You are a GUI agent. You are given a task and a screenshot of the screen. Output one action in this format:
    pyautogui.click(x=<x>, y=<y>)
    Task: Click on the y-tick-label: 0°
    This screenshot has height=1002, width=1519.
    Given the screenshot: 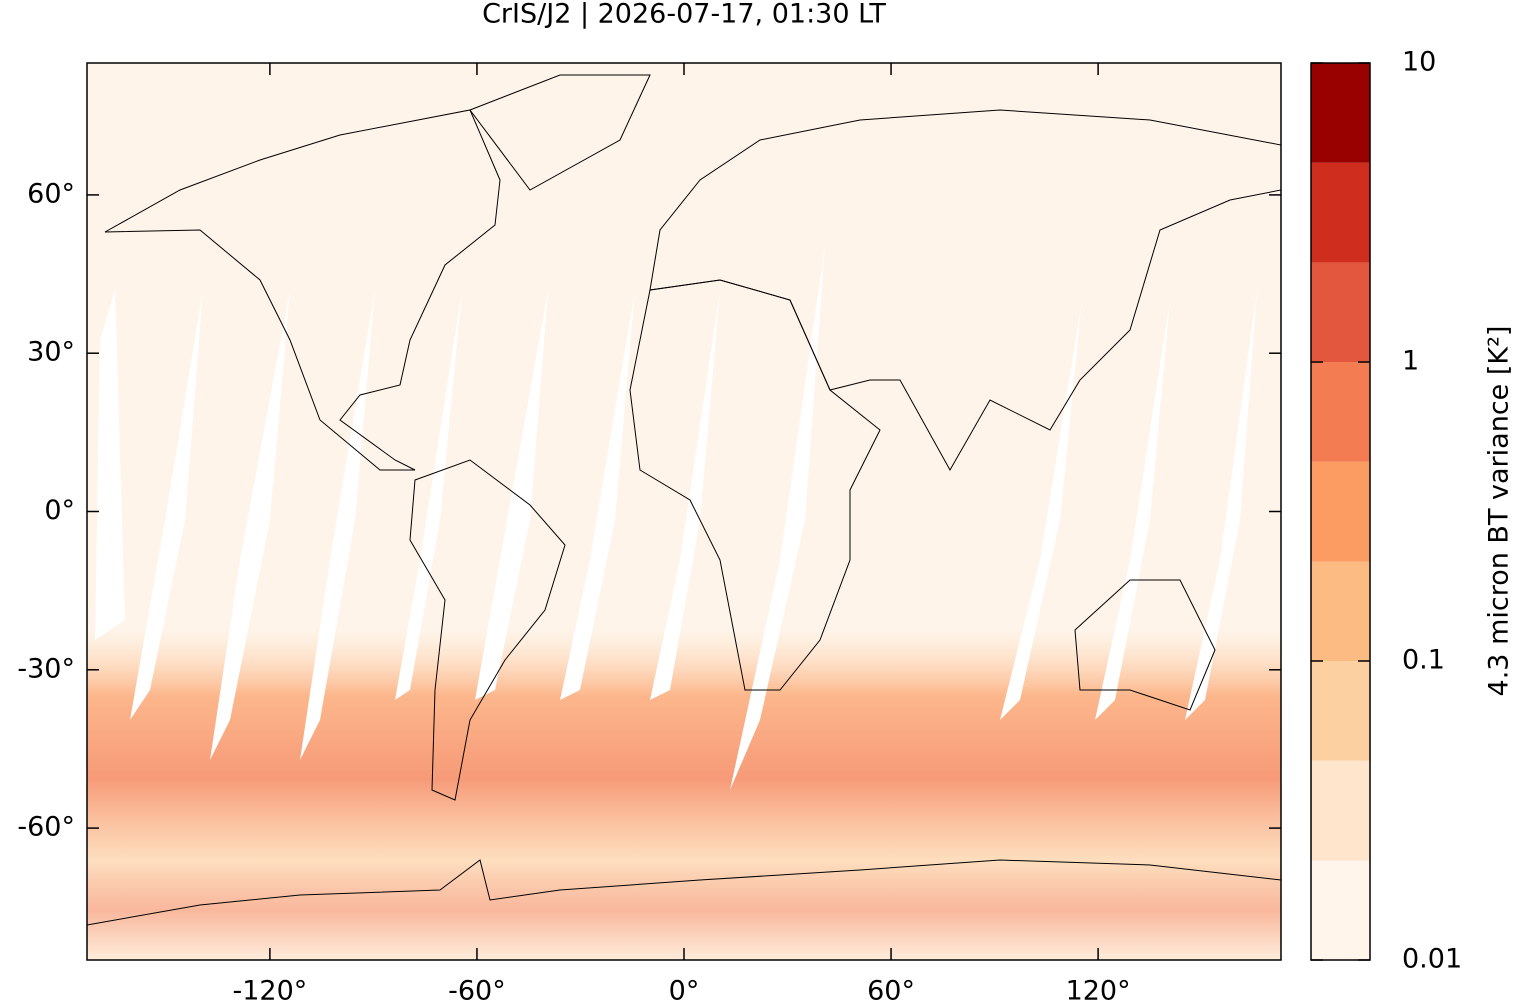 What is the action you would take?
    pyautogui.click(x=59, y=510)
    